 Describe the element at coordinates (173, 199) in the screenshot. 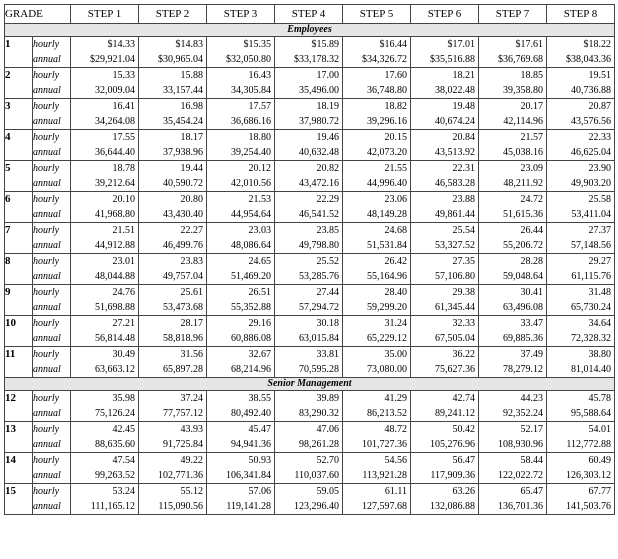

I see `hourly-value: 20.80` at that location.